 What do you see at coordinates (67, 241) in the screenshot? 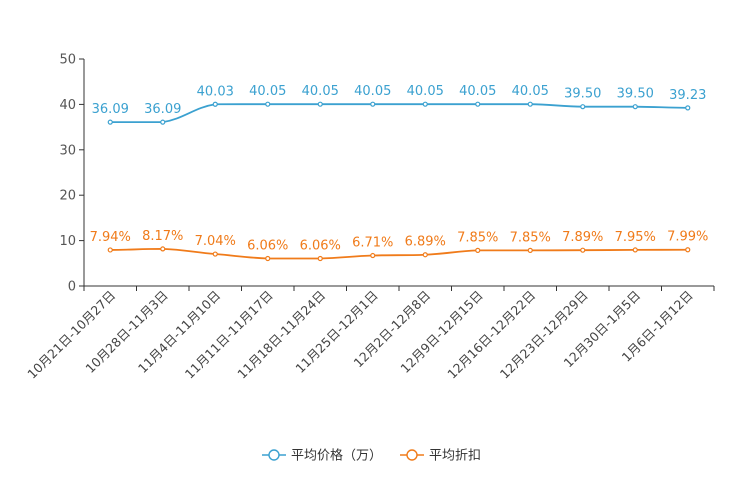
I see `y-tick-label: 10` at bounding box center [67, 241].